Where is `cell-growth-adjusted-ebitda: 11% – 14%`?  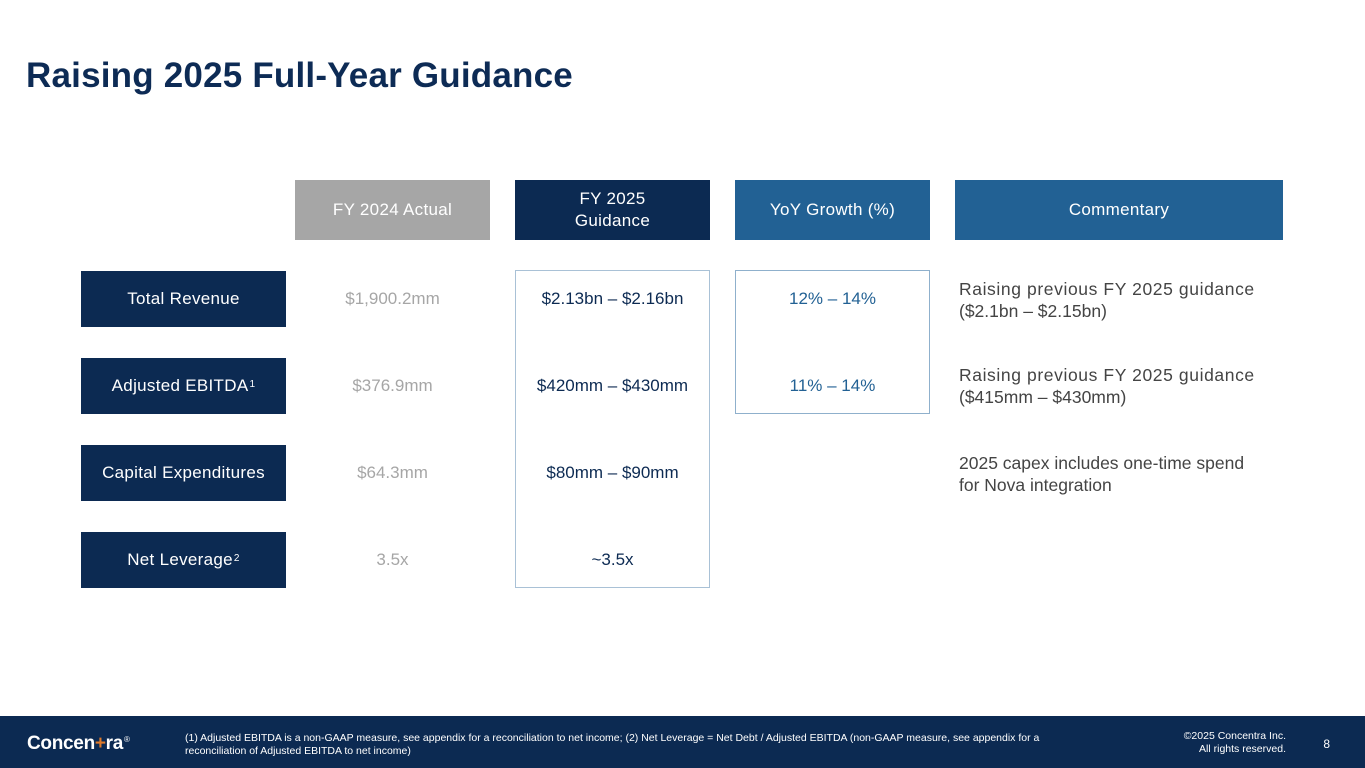 cell-growth-adjusted-ebitda: 11% – 14% is located at coordinates (832, 385).